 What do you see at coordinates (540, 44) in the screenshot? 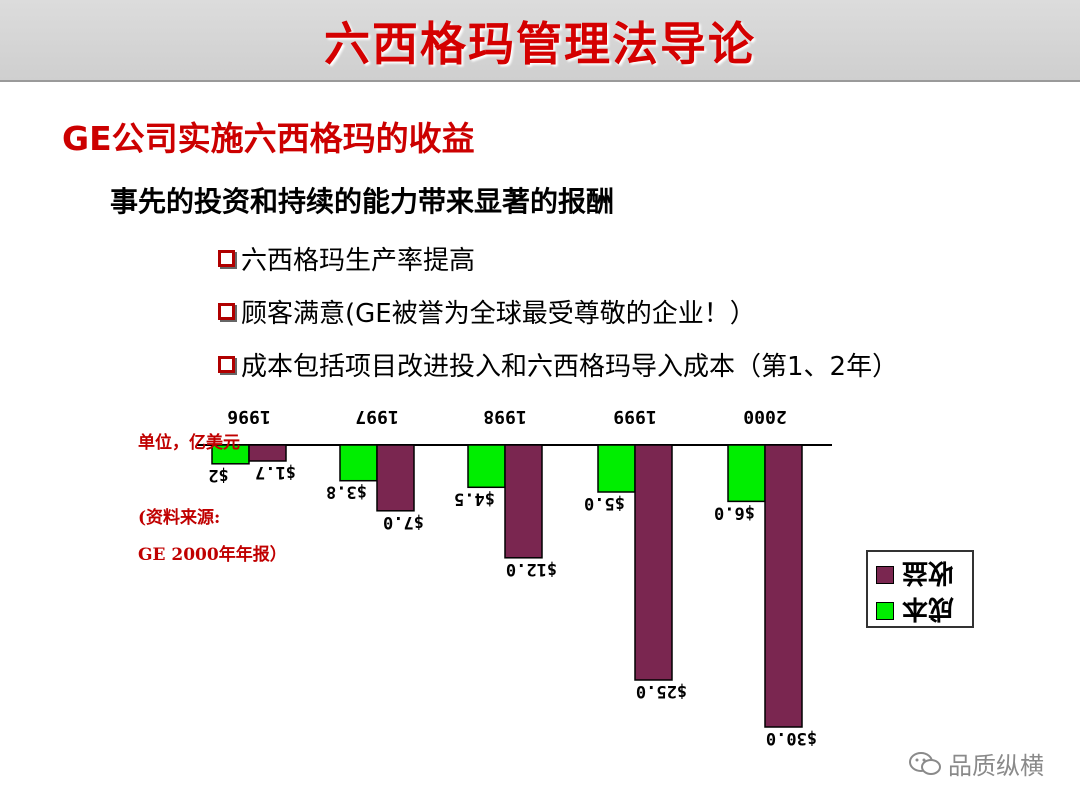
I see `slide-title: 六西格玛管理法导论` at bounding box center [540, 44].